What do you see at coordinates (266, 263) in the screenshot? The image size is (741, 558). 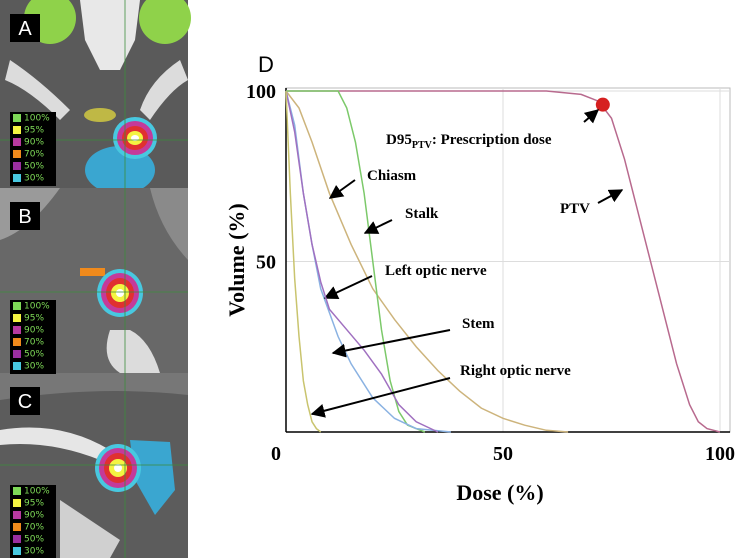 I see `y-tick-label: 50` at bounding box center [266, 263].